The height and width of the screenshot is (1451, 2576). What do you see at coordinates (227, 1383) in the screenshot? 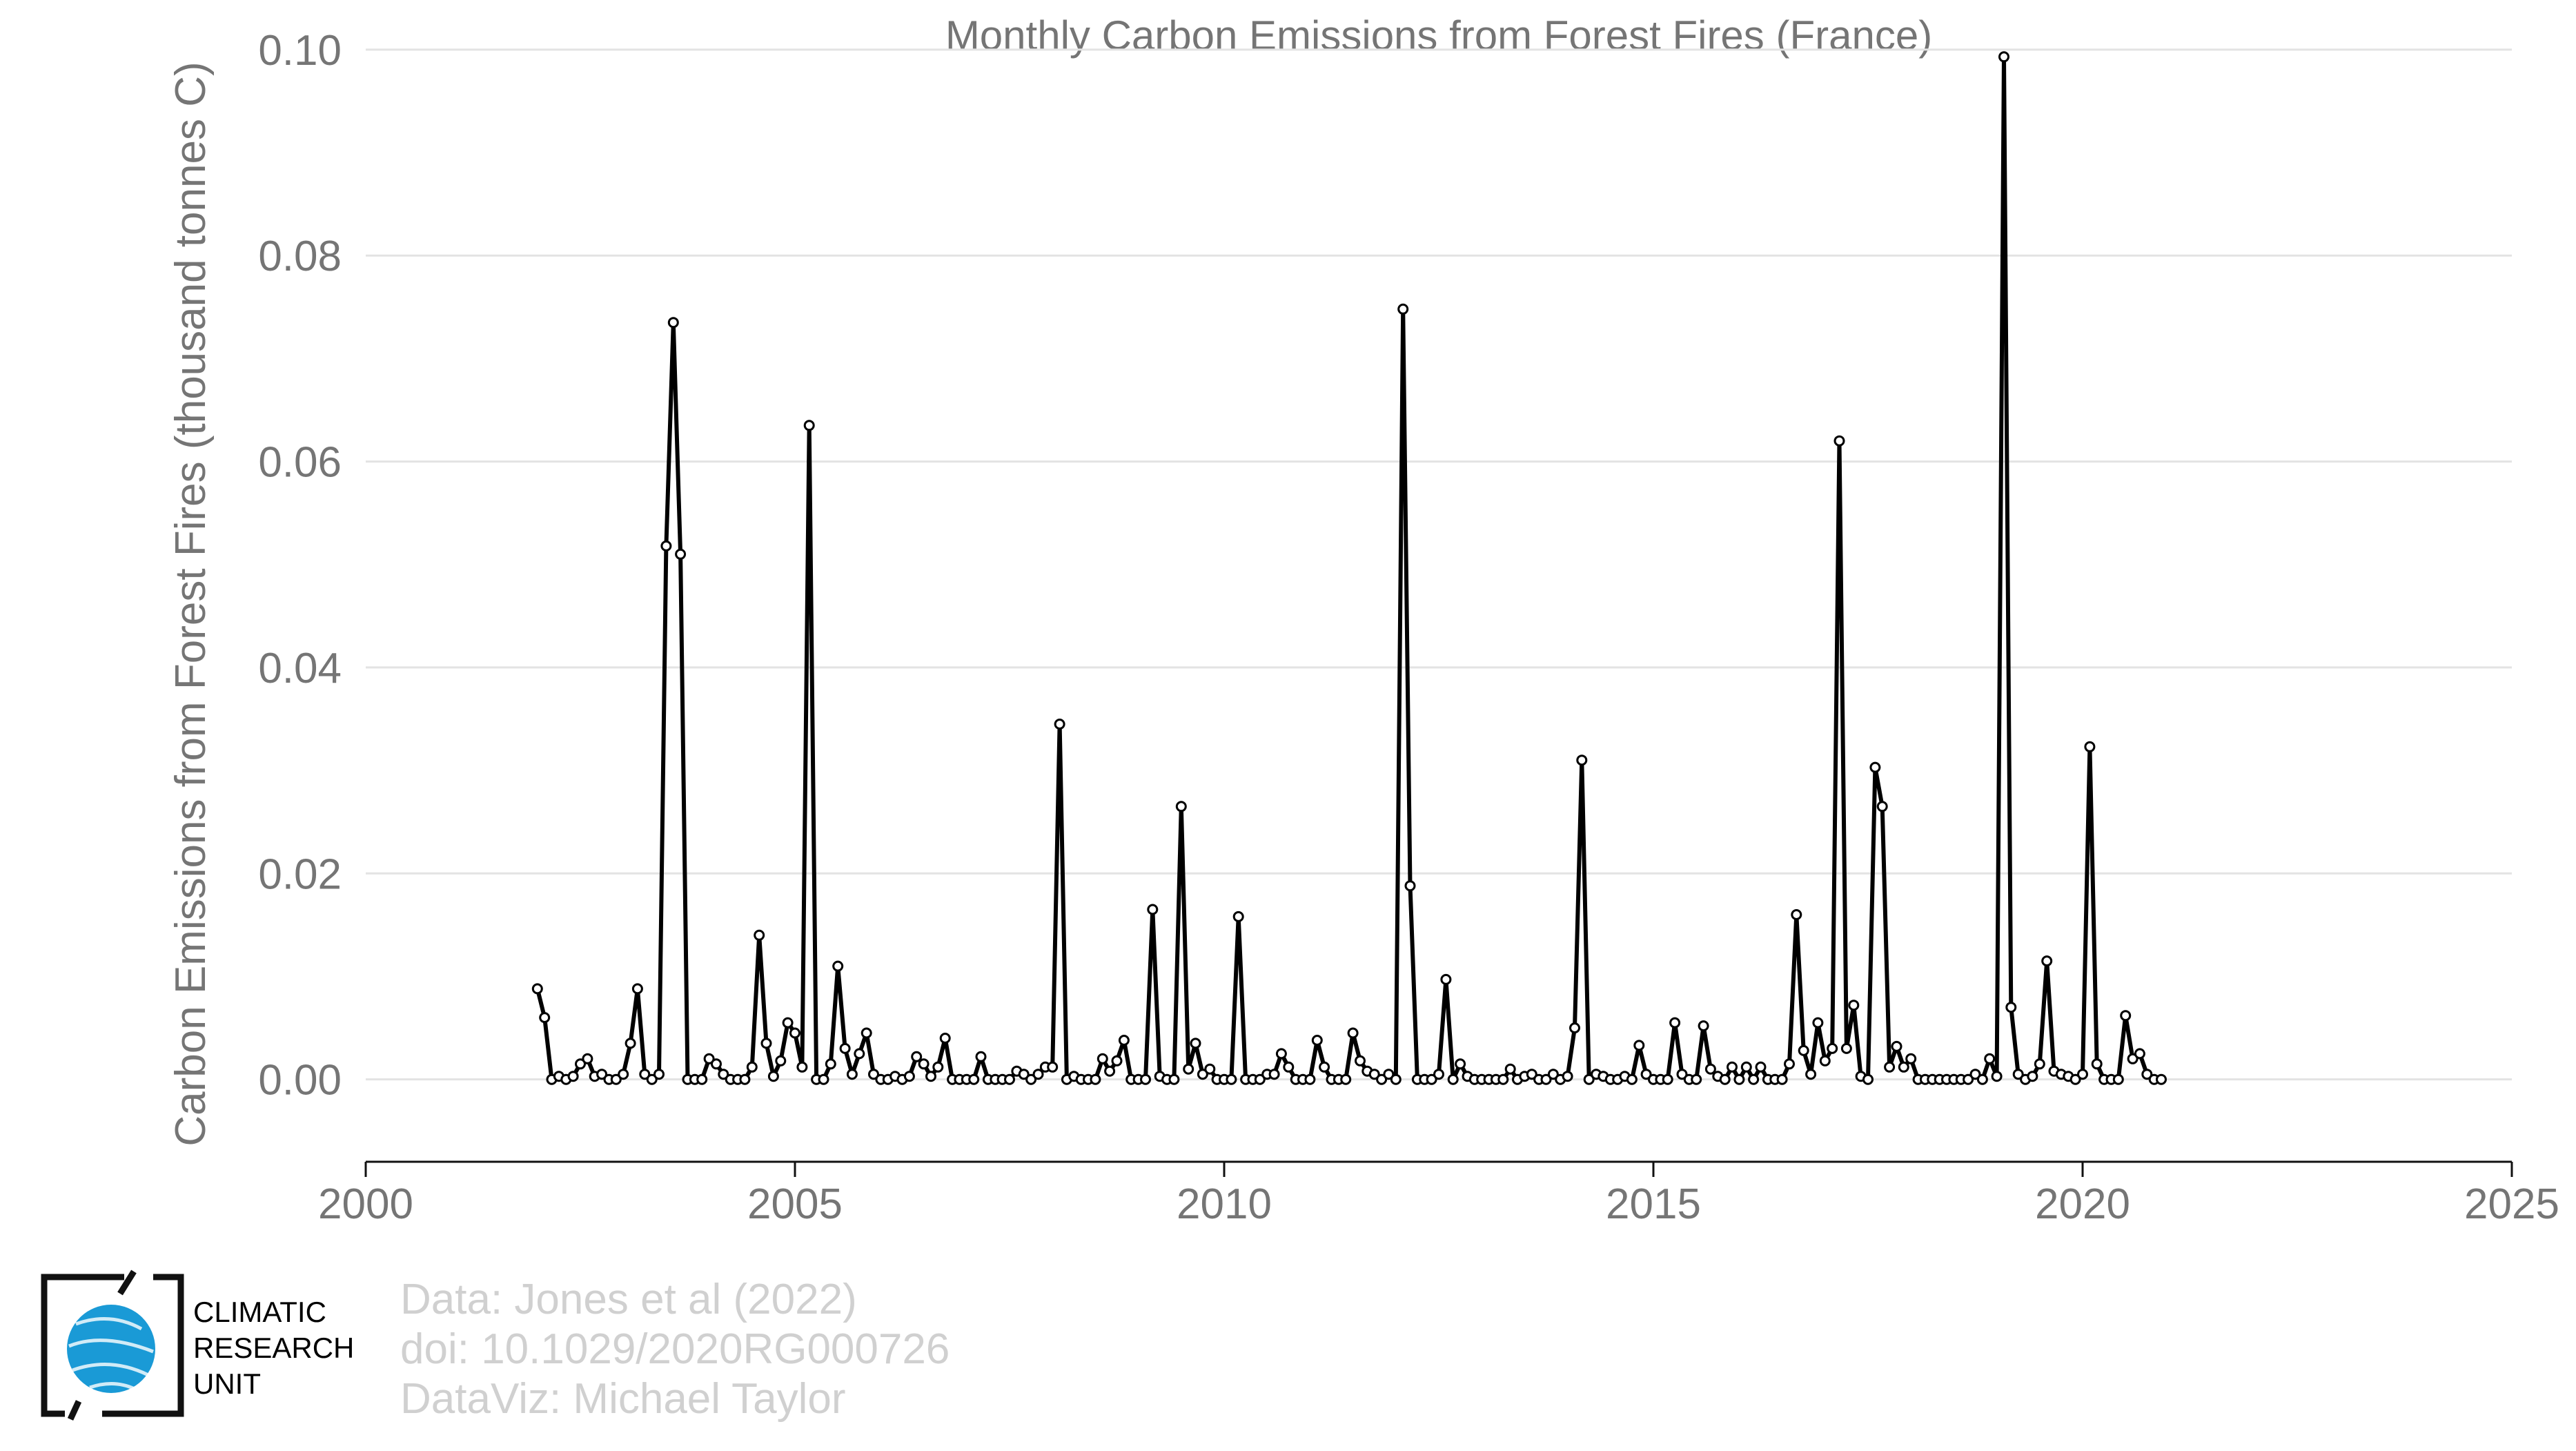
I see `logo-text-line-3: UNIT` at bounding box center [227, 1383].